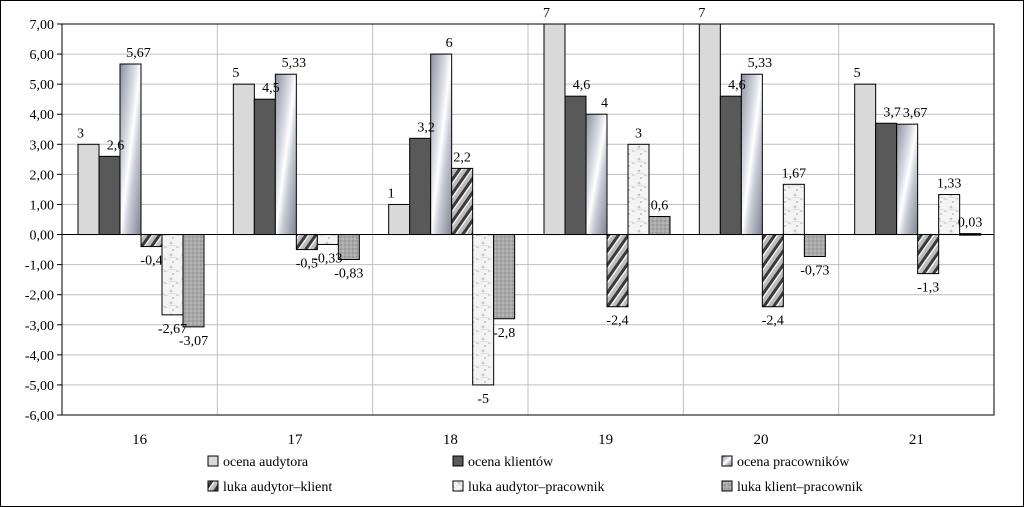 The image size is (1024, 507). I want to click on y-tick-label: -6,00, so click(39, 416).